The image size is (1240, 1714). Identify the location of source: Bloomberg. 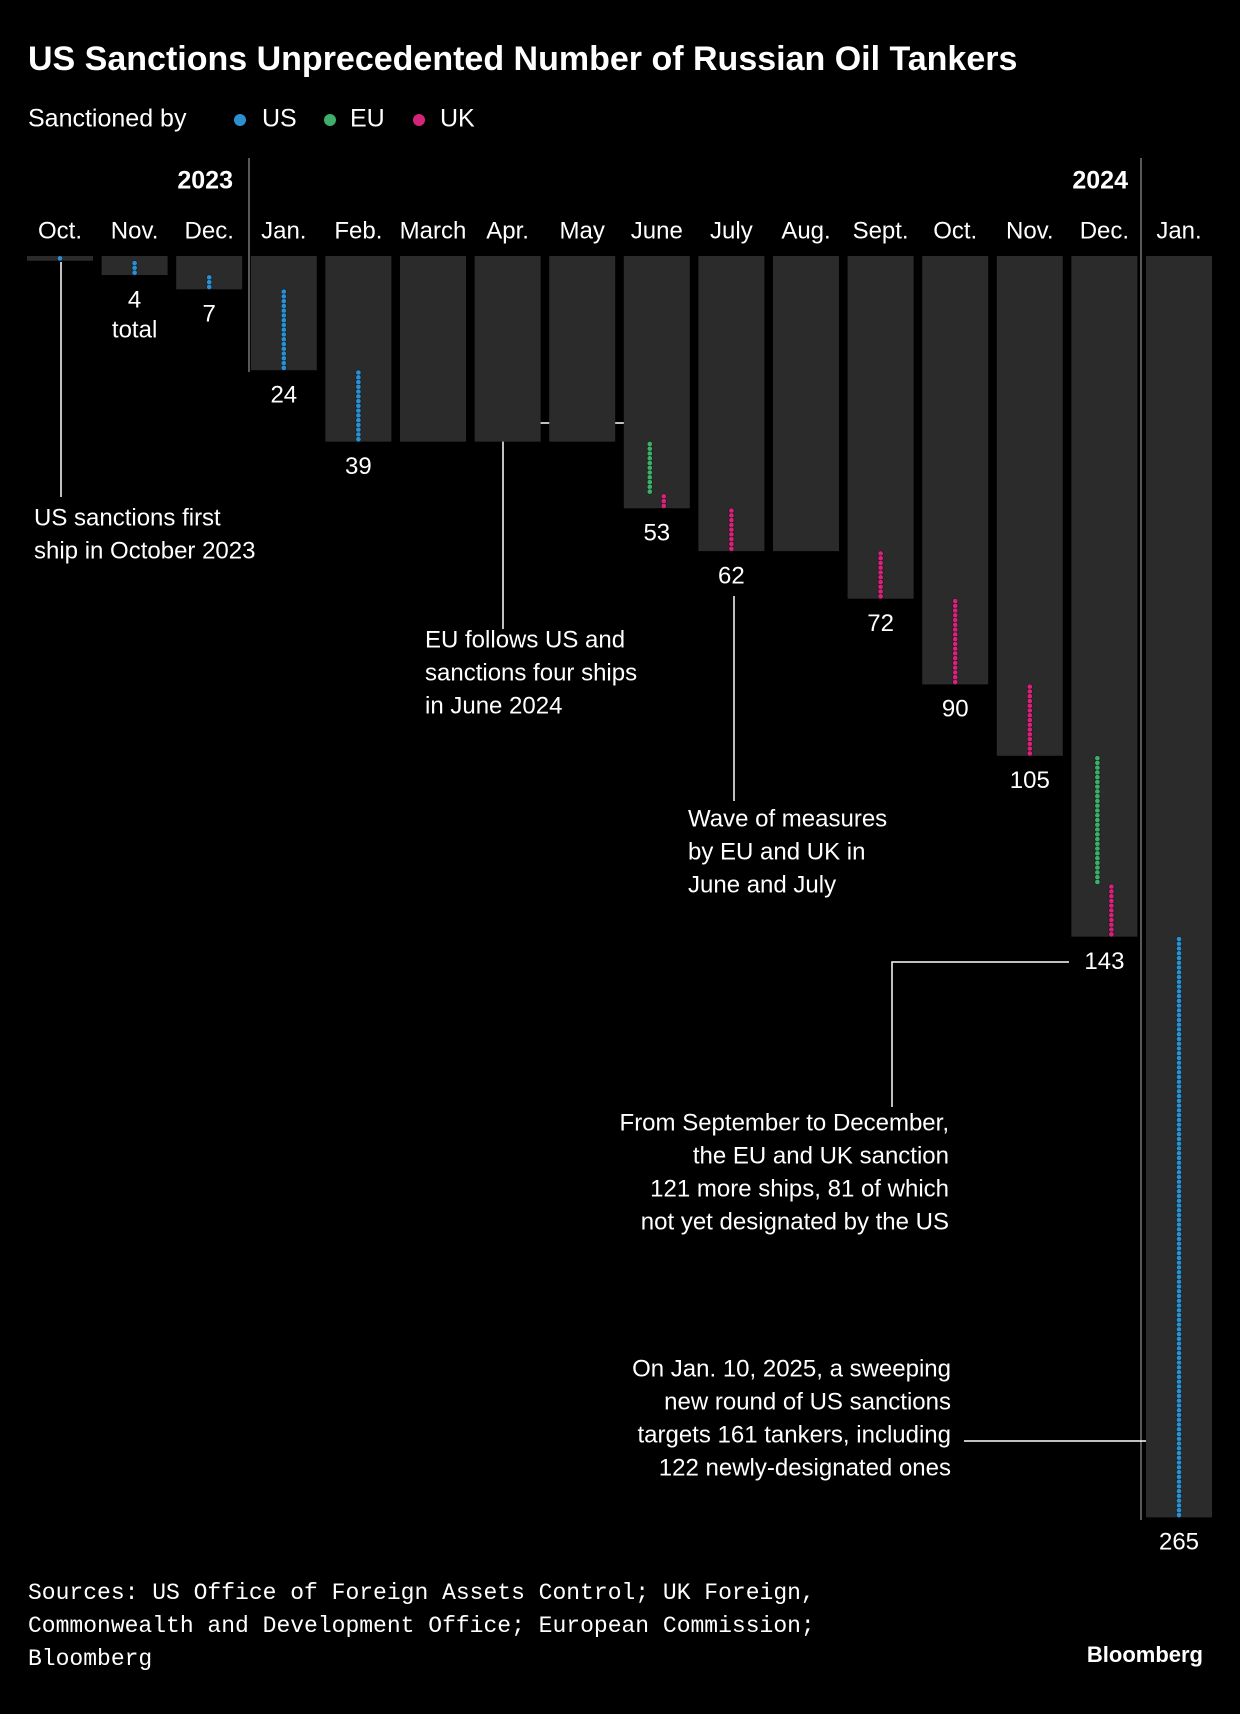
(90, 1659).